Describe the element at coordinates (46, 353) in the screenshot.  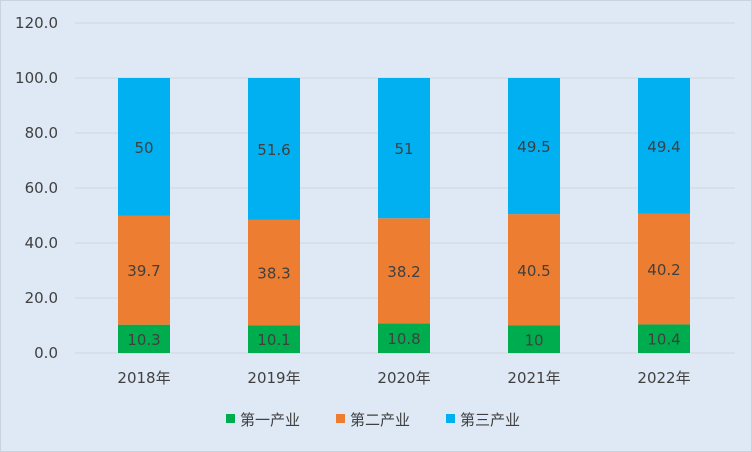
I see `y-tick-label: 0.0` at that location.